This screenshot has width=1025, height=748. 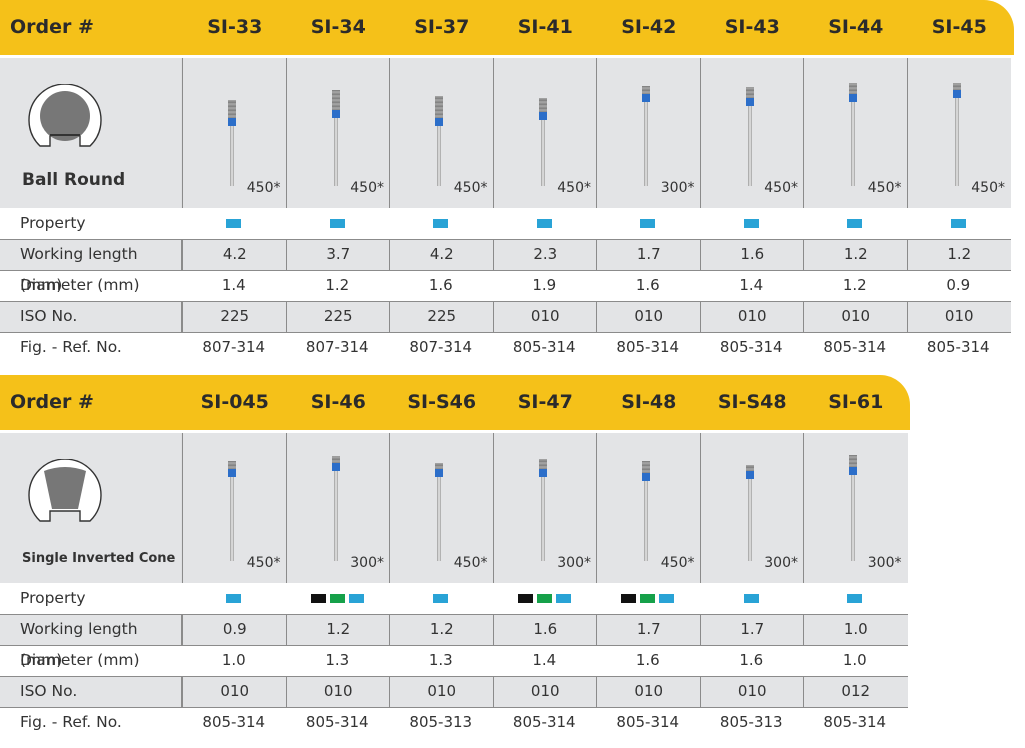 What do you see at coordinates (525, 598) in the screenshot?
I see `property-black-marker` at bounding box center [525, 598].